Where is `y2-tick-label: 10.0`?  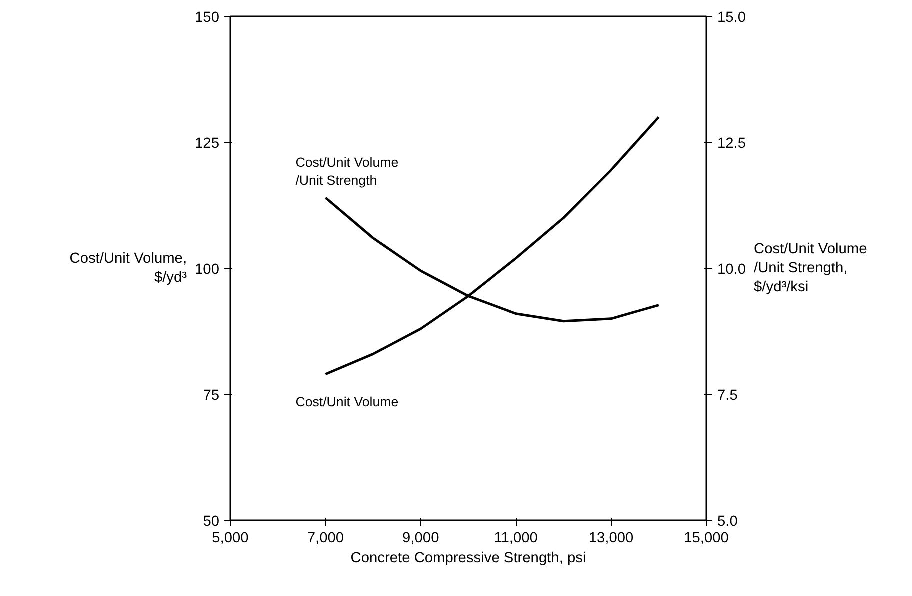
y2-tick-label: 10.0 is located at coordinates (732, 270).